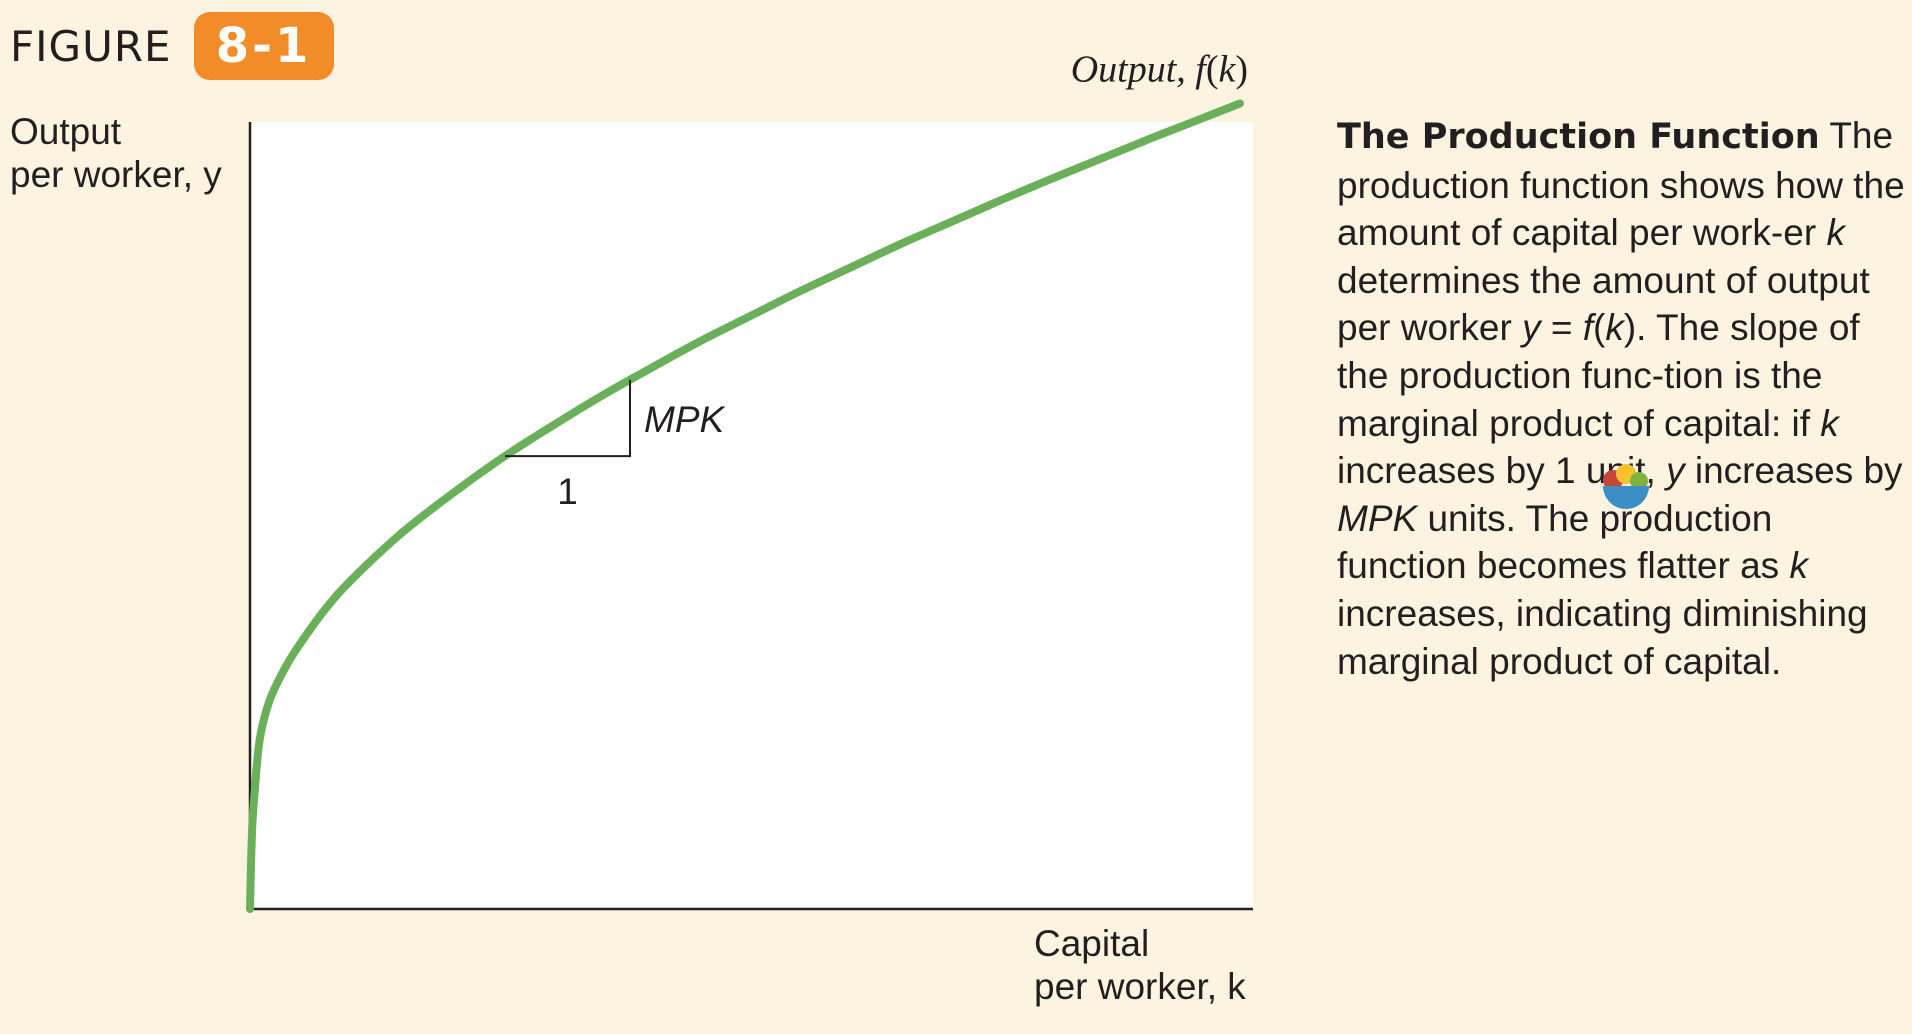 This screenshot has width=1912, height=1034. What do you see at coordinates (1159, 70) in the screenshot?
I see `series-label: Output, f(k)` at bounding box center [1159, 70].